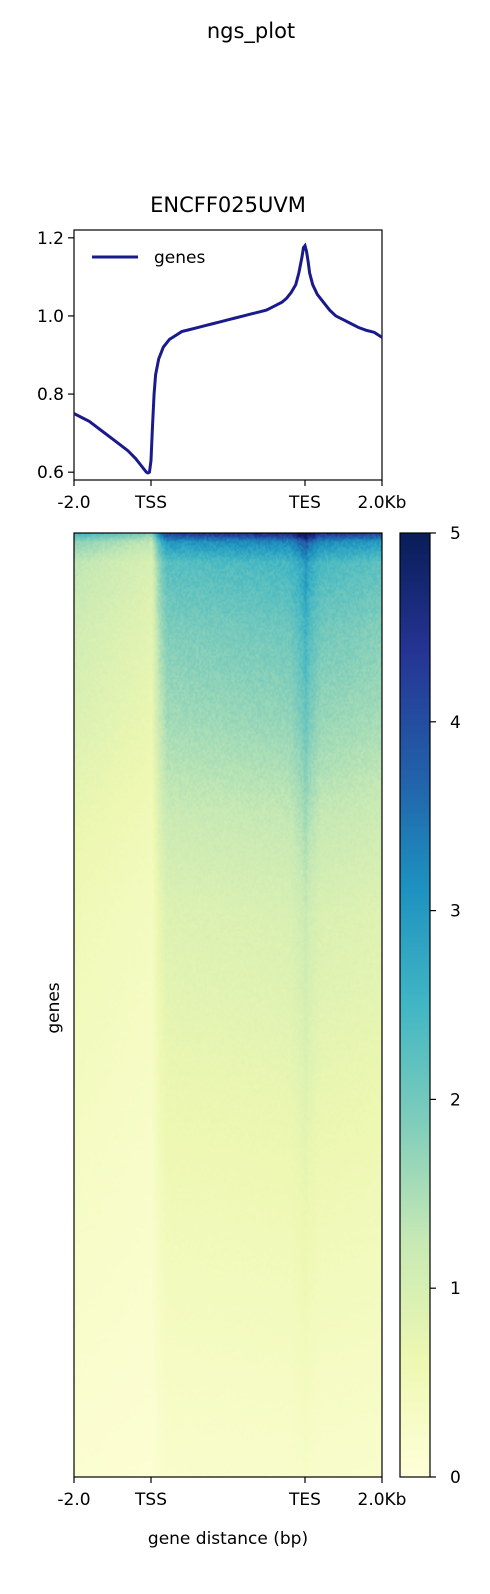 The height and width of the screenshot is (1594, 490). Describe the element at coordinates (50, 473) in the screenshot. I see `profile-y-tick-label-0: 0.6` at that location.